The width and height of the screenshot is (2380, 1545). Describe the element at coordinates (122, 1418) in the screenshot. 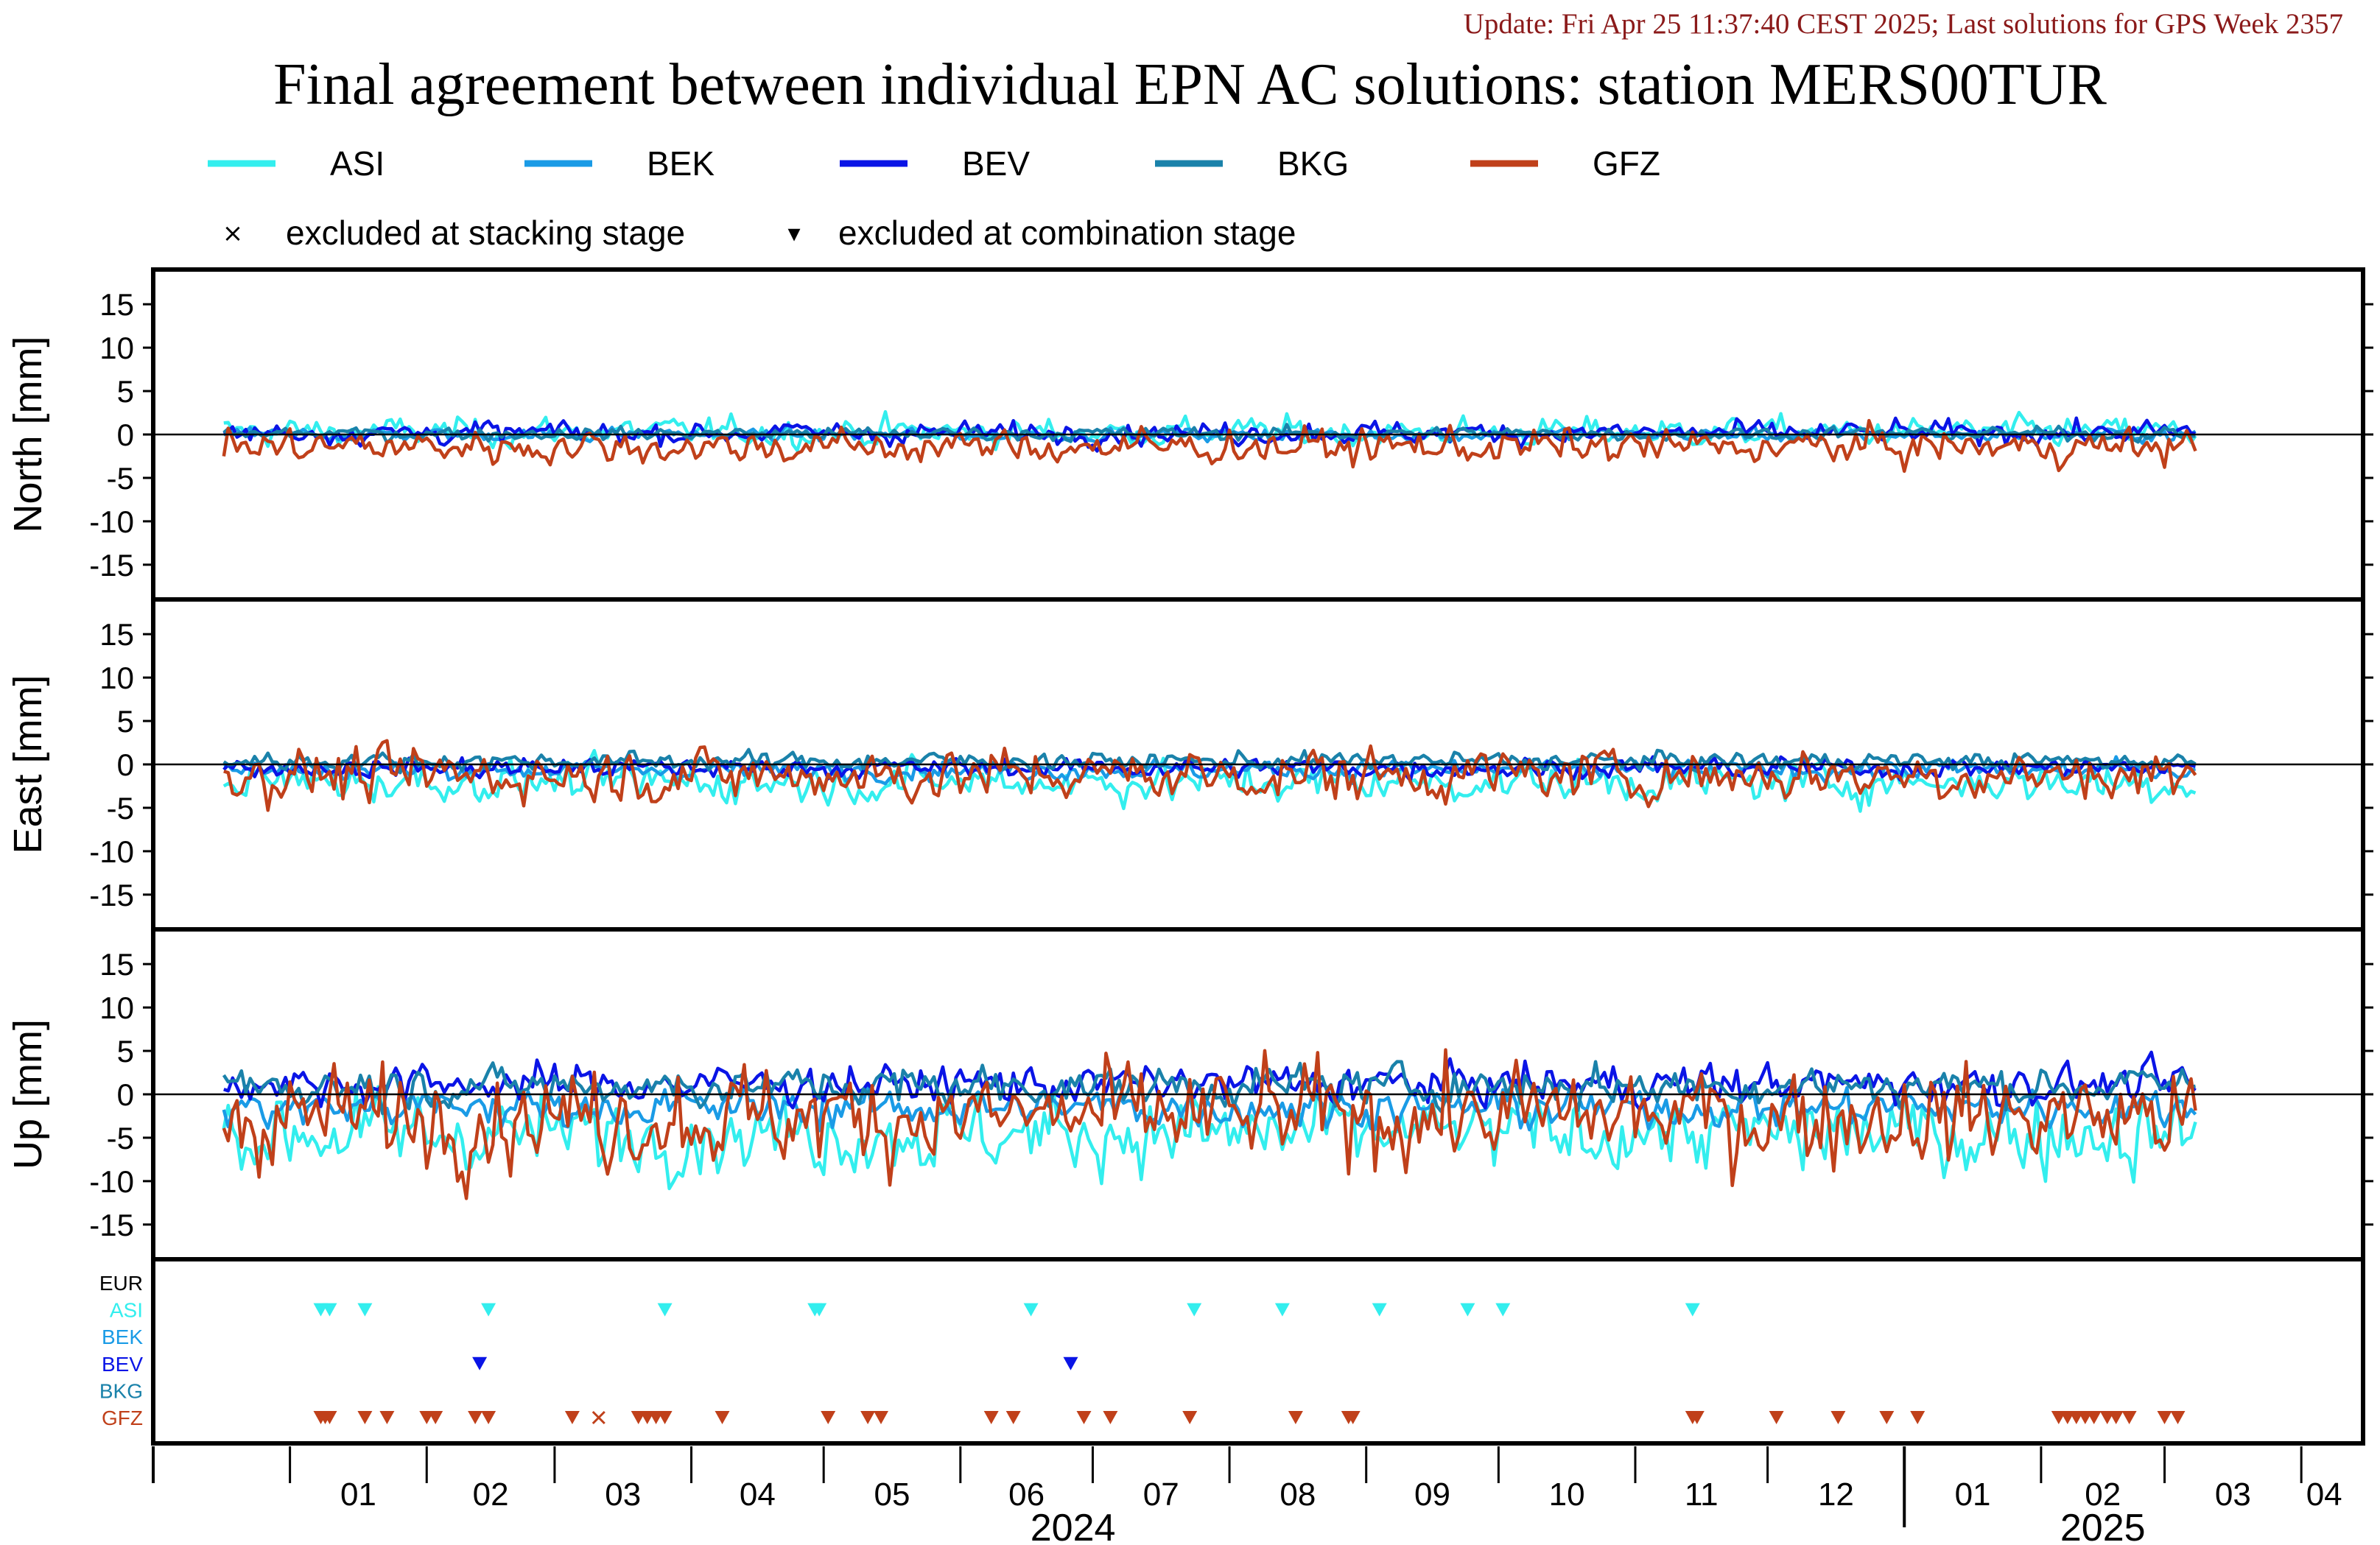

I see `exclusion-row-label-gfz: GFZ` at that location.